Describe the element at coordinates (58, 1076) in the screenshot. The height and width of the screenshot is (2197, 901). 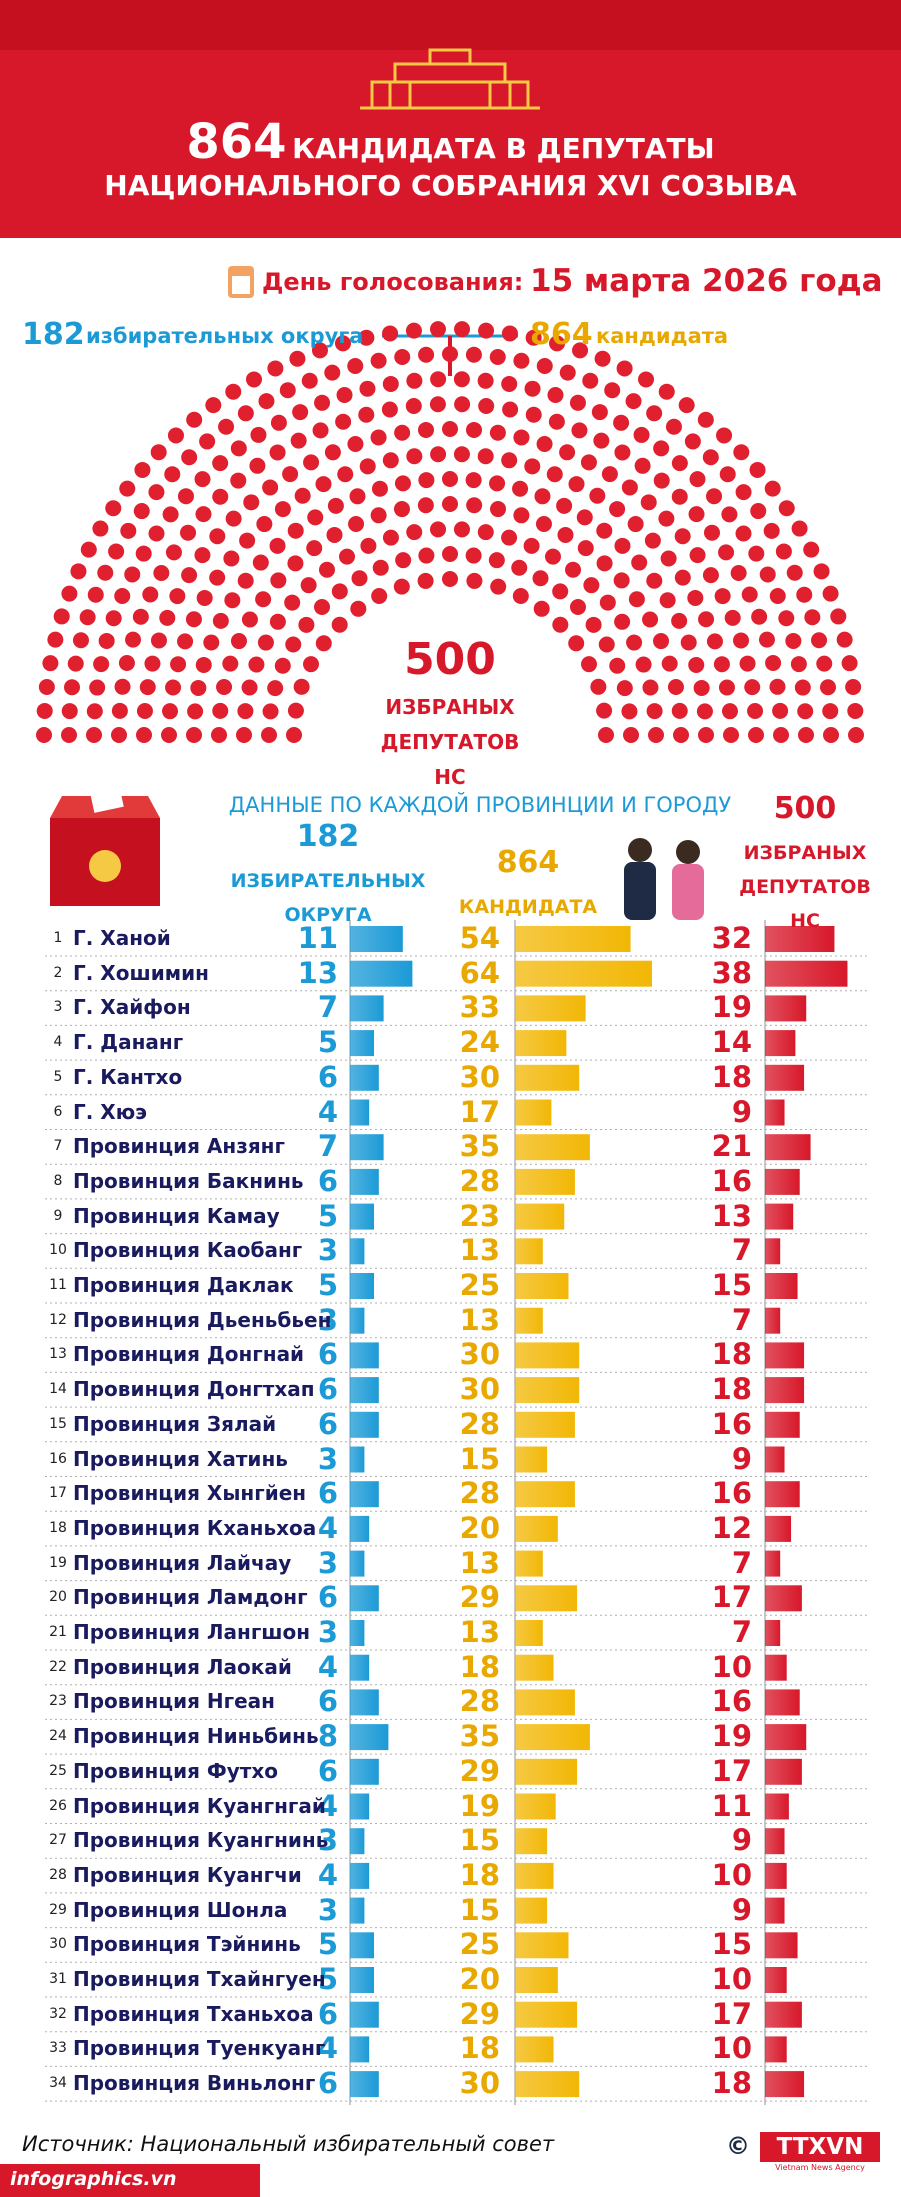
I see `row-number: 5` at that location.